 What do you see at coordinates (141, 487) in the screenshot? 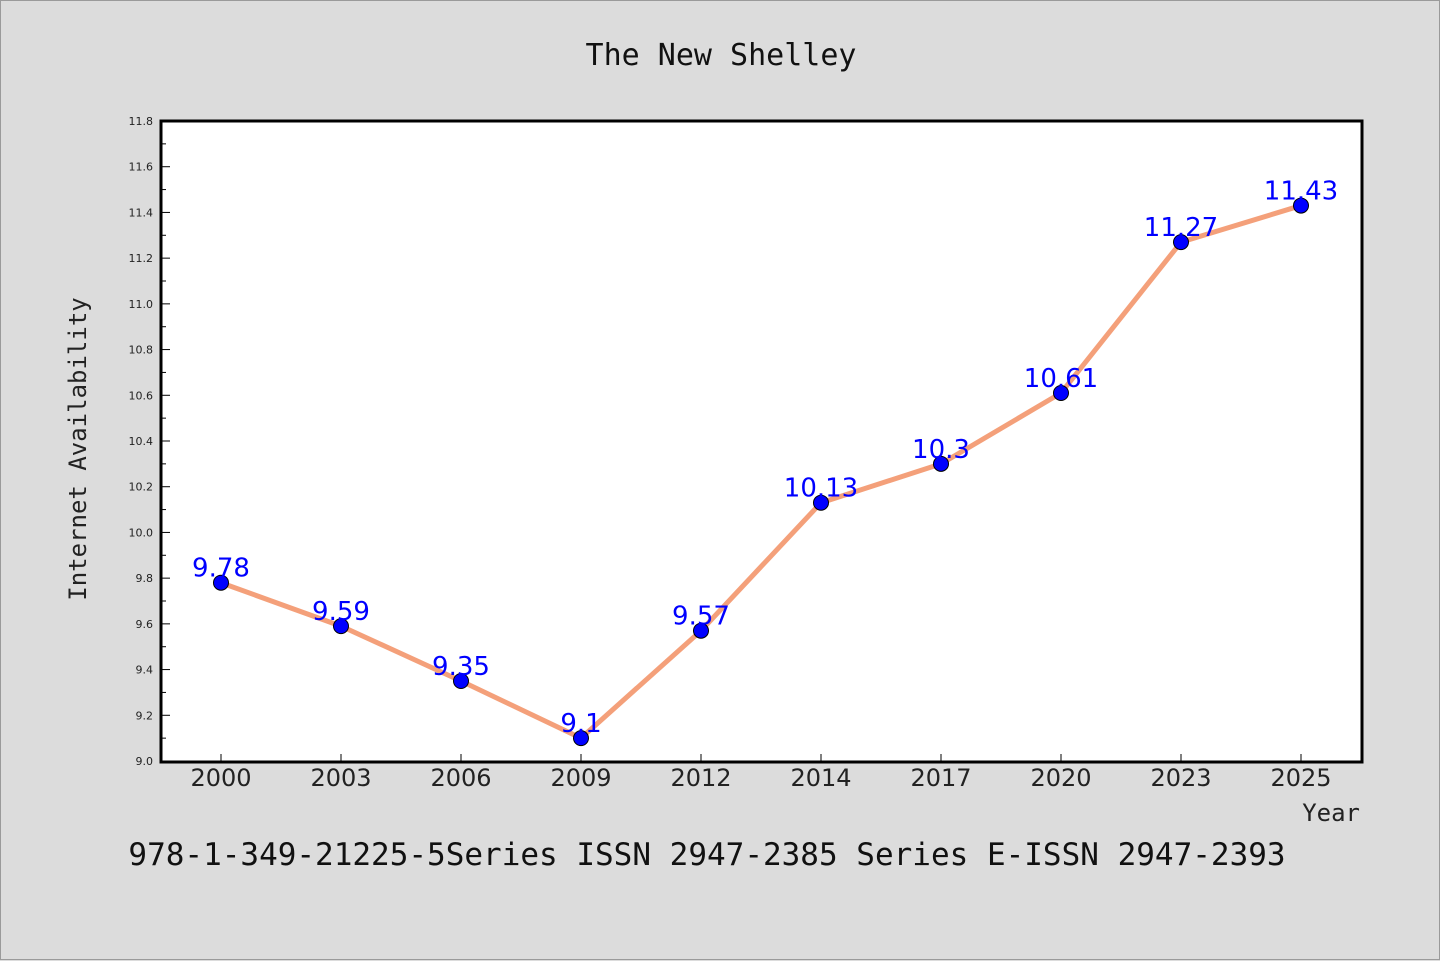
I see `y-tick-label: 10.2` at bounding box center [141, 487].